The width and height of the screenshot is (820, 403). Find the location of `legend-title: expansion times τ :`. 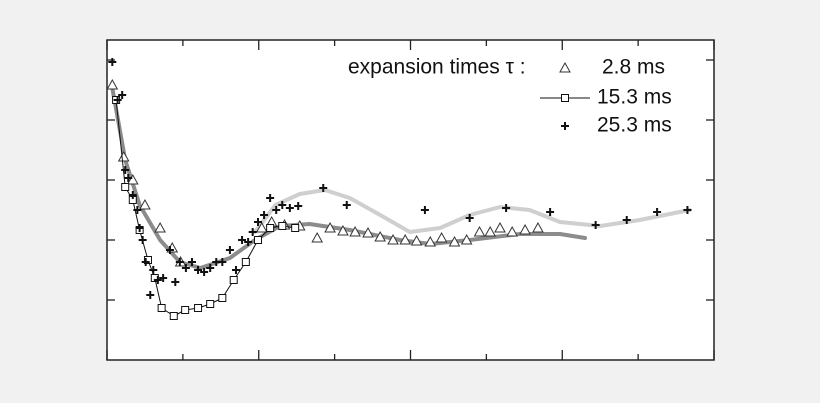

legend-title: expansion times τ : is located at coordinates (437, 67).